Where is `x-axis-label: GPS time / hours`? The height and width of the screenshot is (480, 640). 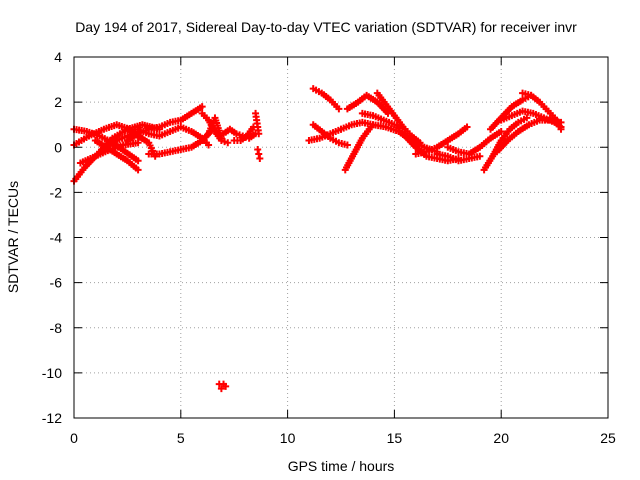 x-axis-label: GPS time / hours is located at coordinates (341, 466).